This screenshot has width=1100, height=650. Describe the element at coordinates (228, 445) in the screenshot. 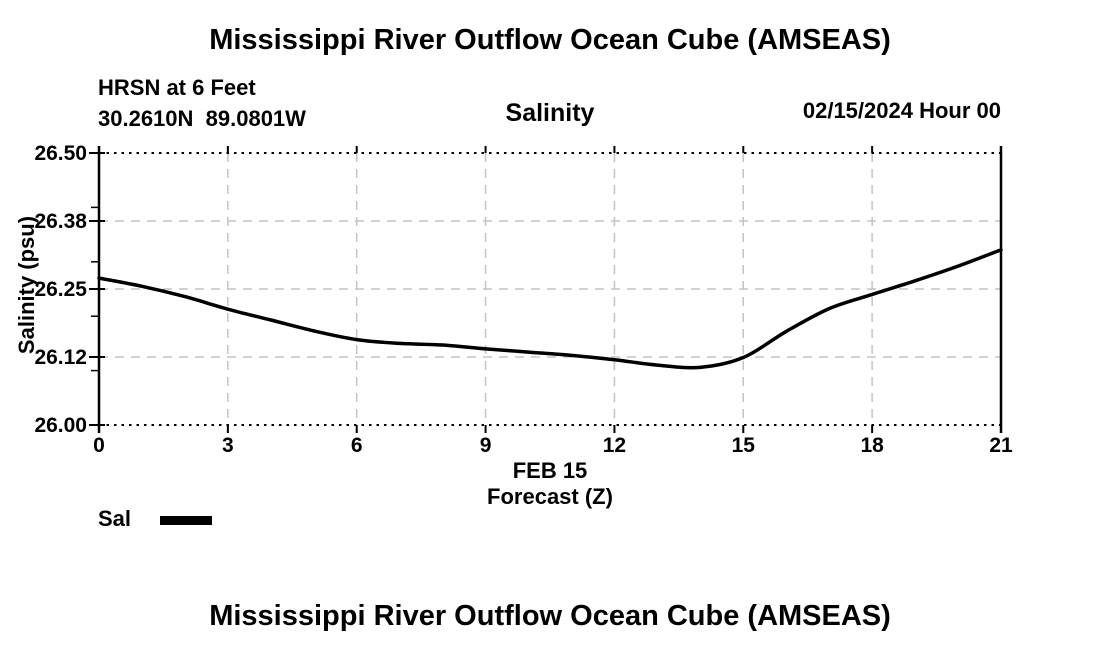

I see `x-tick-label: 3` at that location.